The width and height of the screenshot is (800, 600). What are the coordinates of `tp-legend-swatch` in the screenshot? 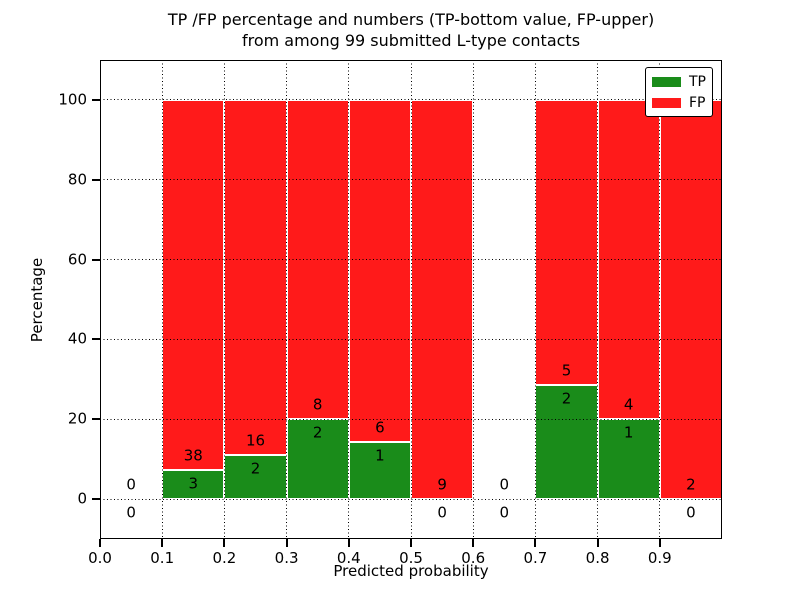 It's located at (666, 81).